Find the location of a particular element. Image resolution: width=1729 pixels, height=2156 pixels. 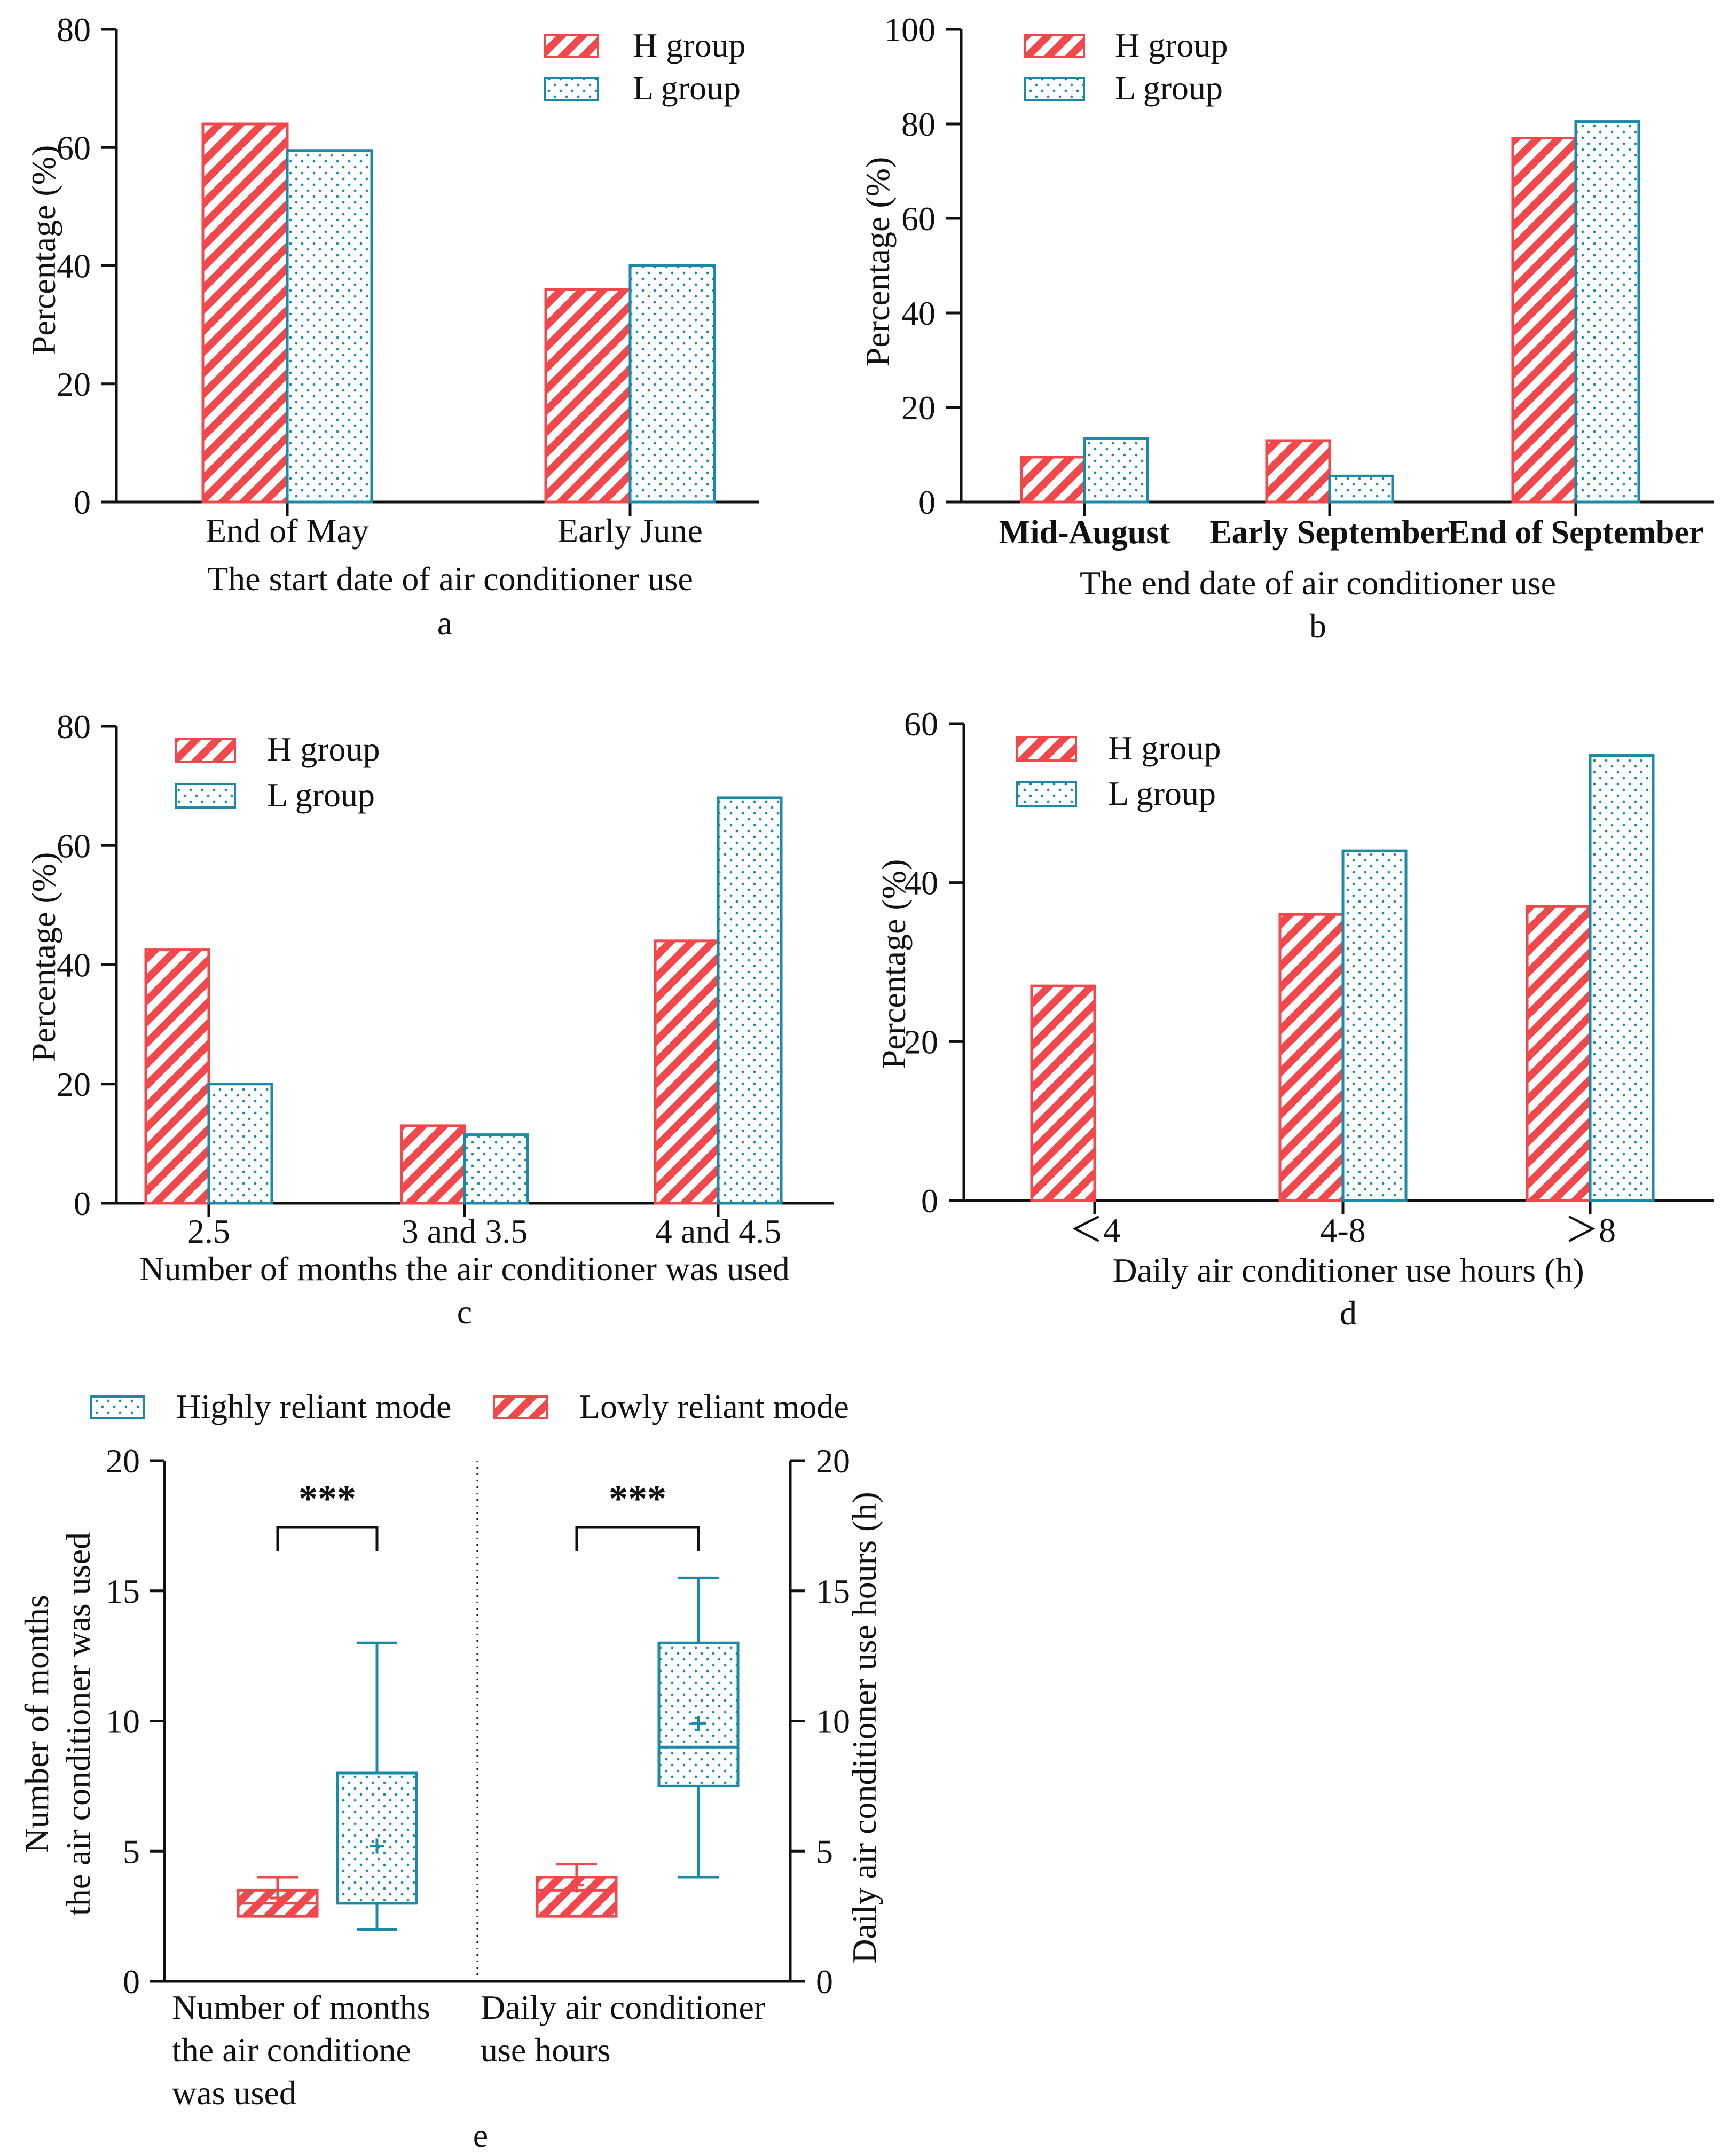

panel-b-xlabel: The end date of air conditioner use is located at coordinates (1318, 583).